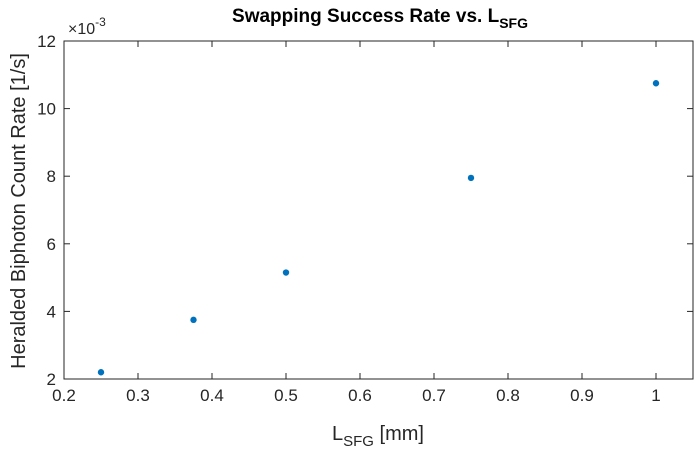 Image resolution: width=696 pixels, height=453 pixels. I want to click on y-tick-label: 10, so click(46, 109).